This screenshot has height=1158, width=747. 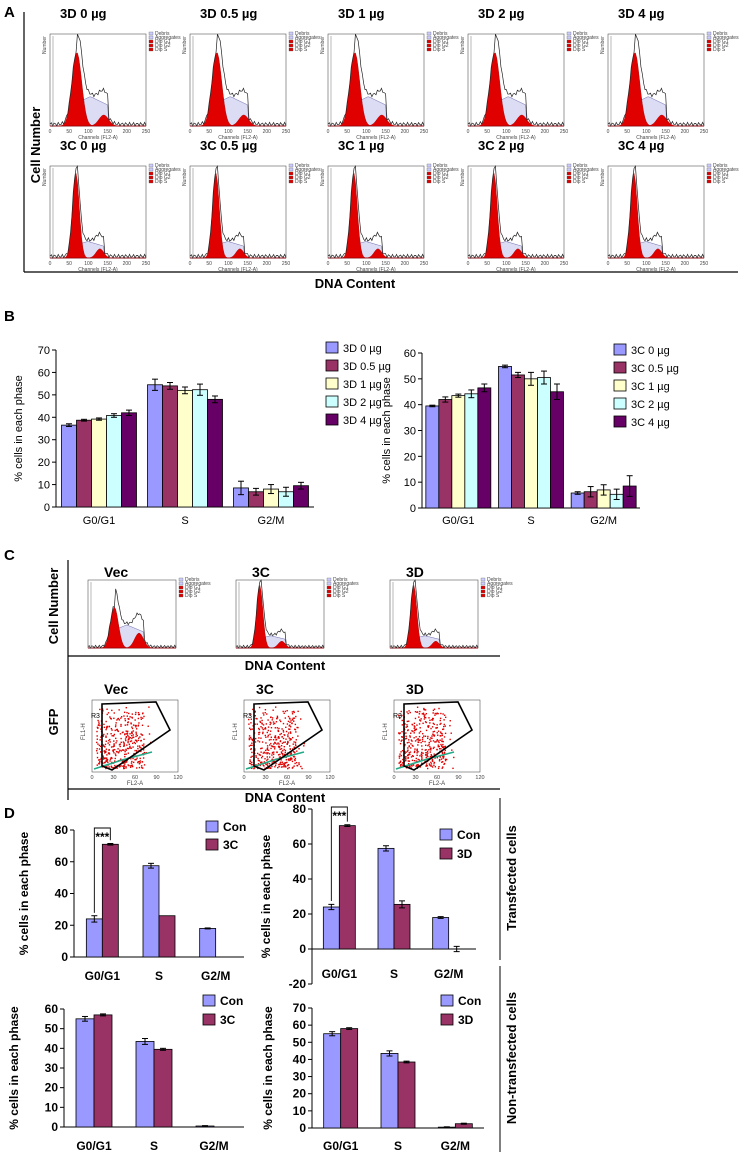 What do you see at coordinates (469, 1001) in the screenshot?
I see `legend-label: Con` at bounding box center [469, 1001].